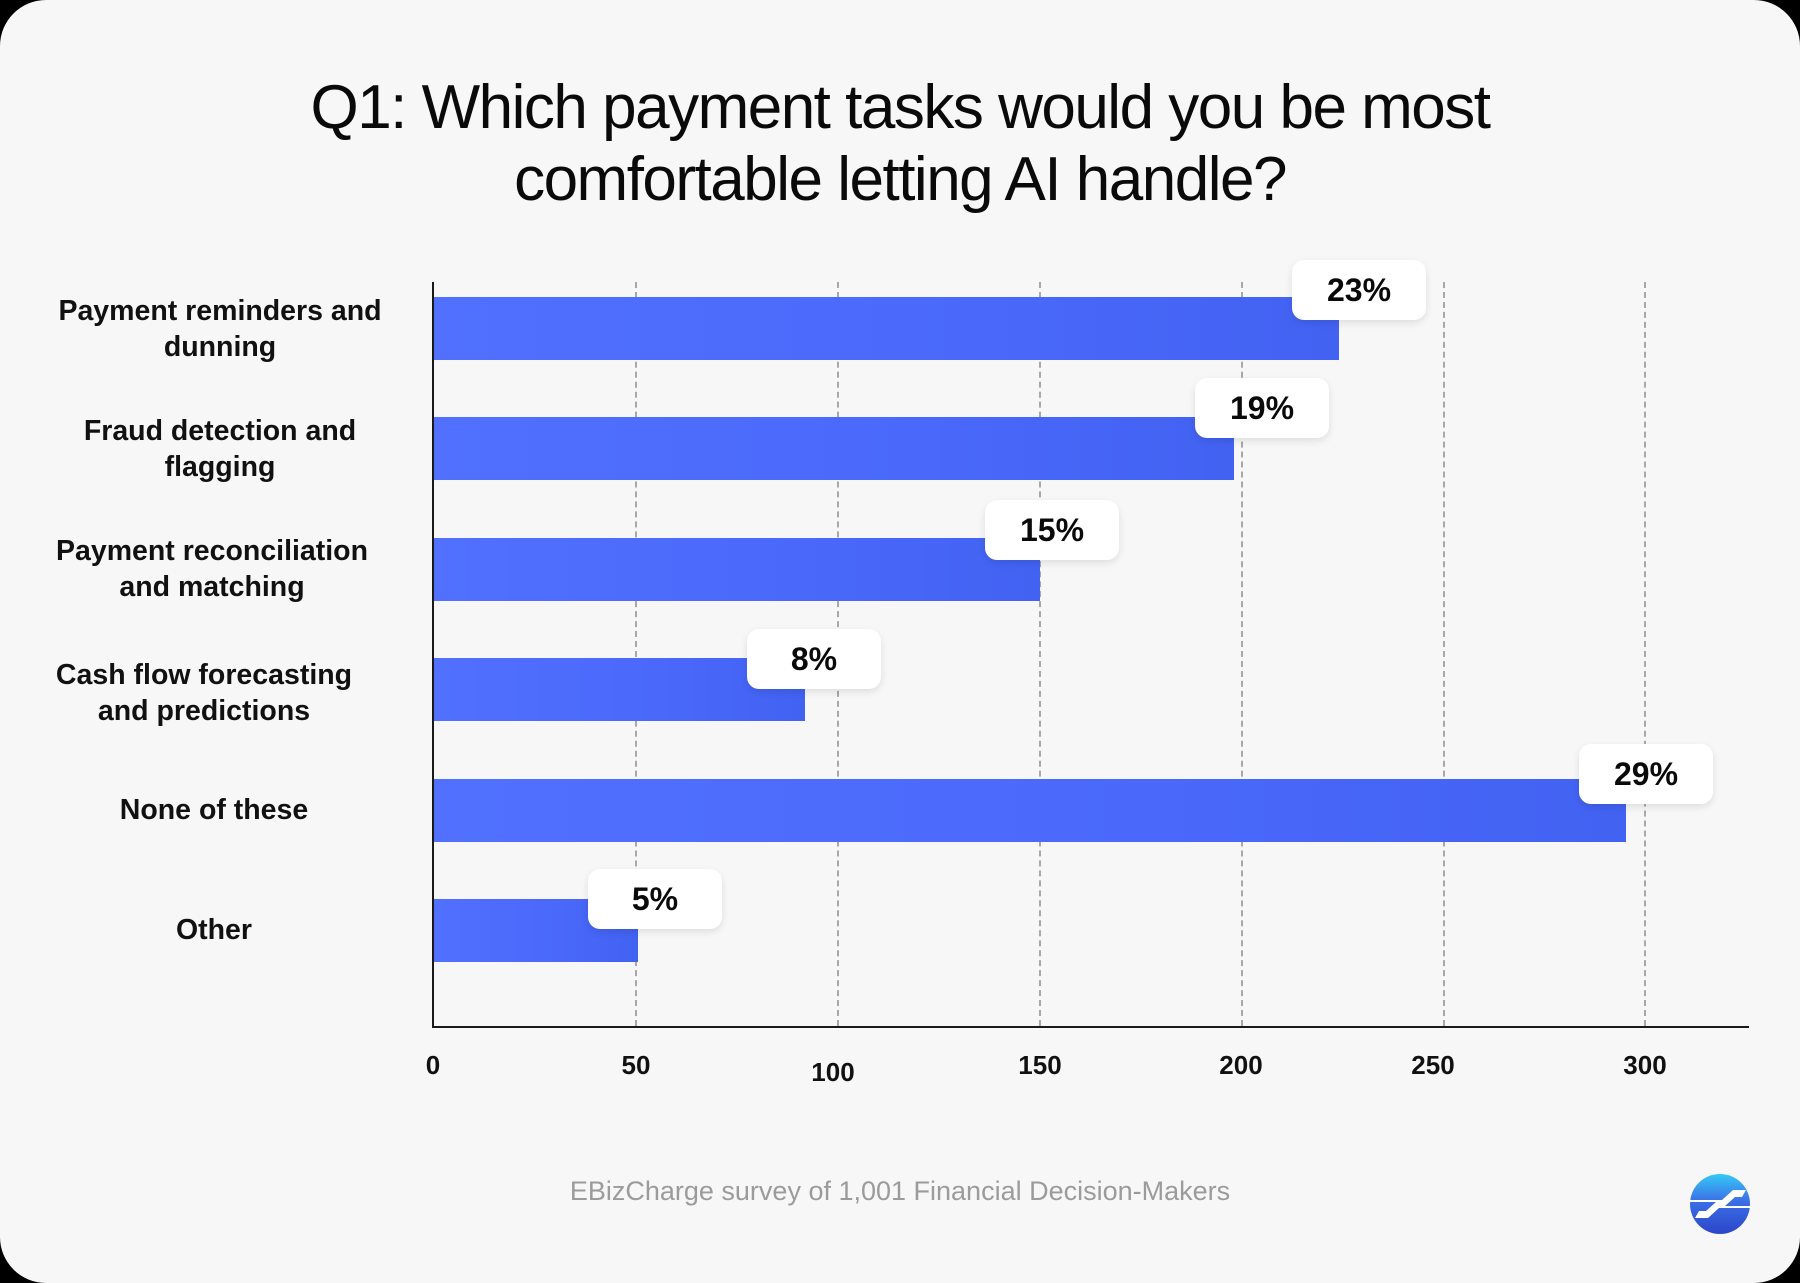 The height and width of the screenshot is (1283, 1800). I want to click on bar-fraud-detection, so click(834, 448).